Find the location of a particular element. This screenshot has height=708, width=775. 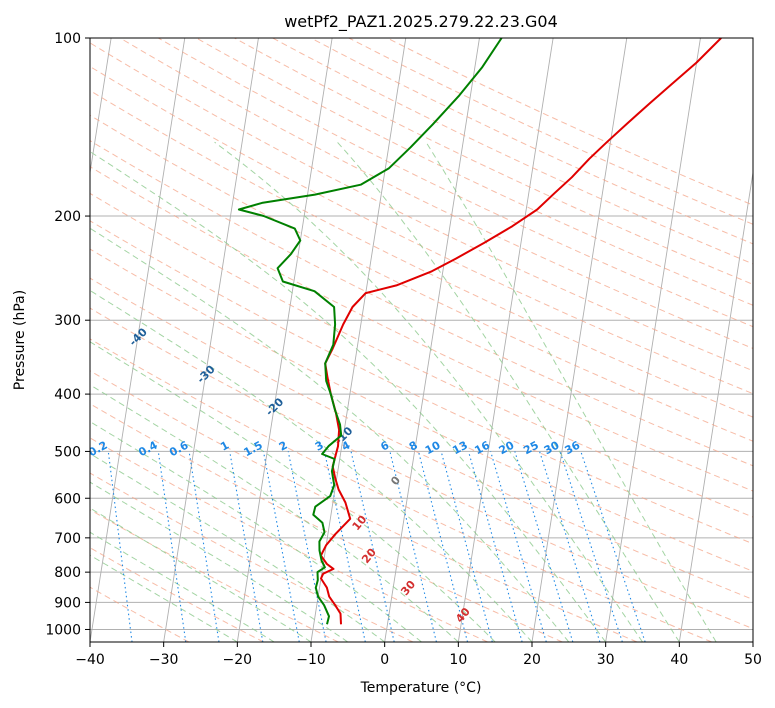

x-axis-ticks: −40 −30 −20 −10 0 10 20 30 40 50 is located at coordinates (418, 655).